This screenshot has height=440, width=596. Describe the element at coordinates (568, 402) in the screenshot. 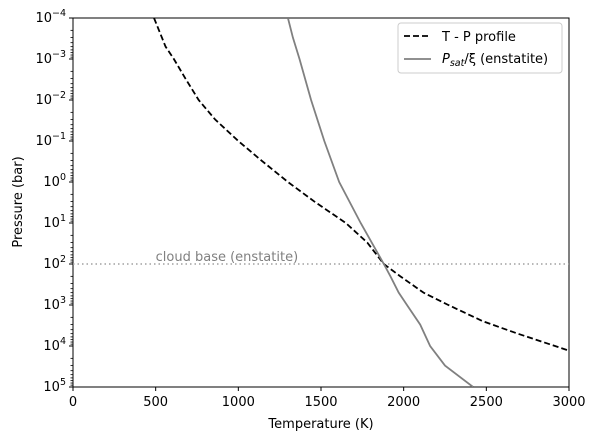

I see `x-tick-label: 3000` at that location.